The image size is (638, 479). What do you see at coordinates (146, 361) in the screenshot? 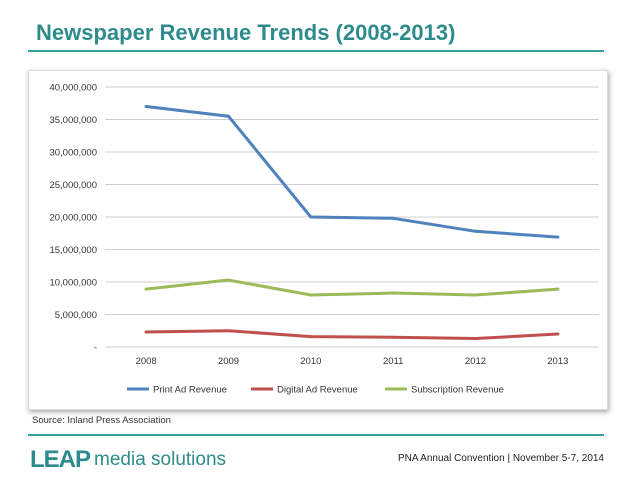
I see `x-tick-label: 2008` at bounding box center [146, 361].